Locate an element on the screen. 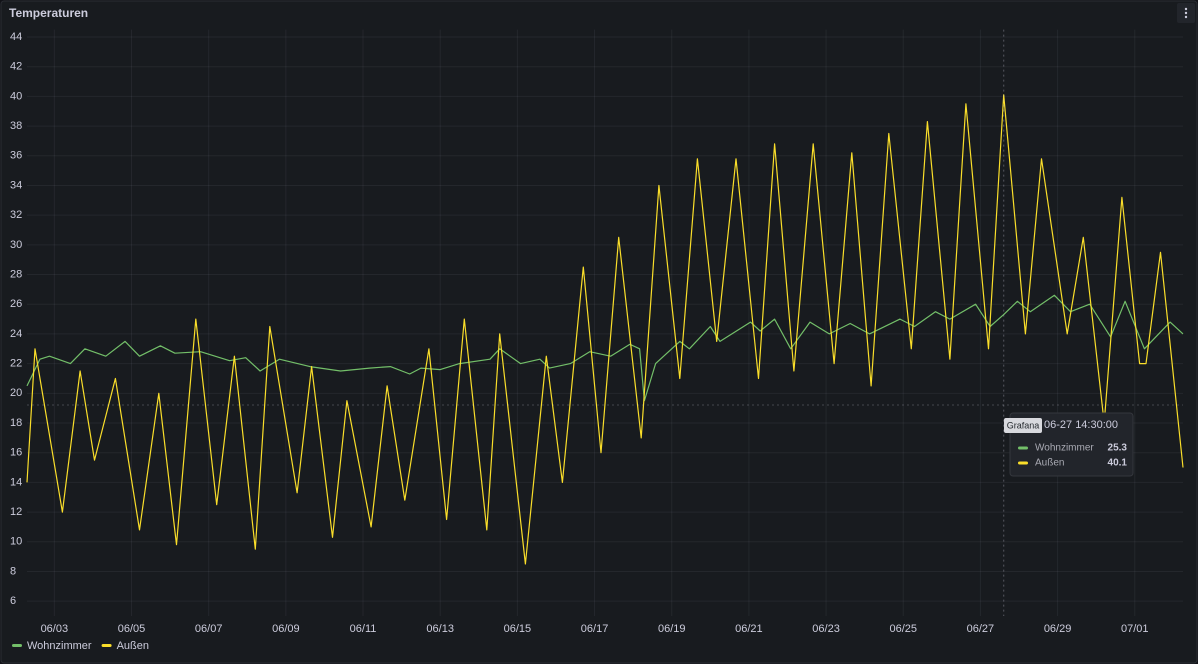 This screenshot has height=664, width=1198. x-tick-label: 06/15 is located at coordinates (518, 629).